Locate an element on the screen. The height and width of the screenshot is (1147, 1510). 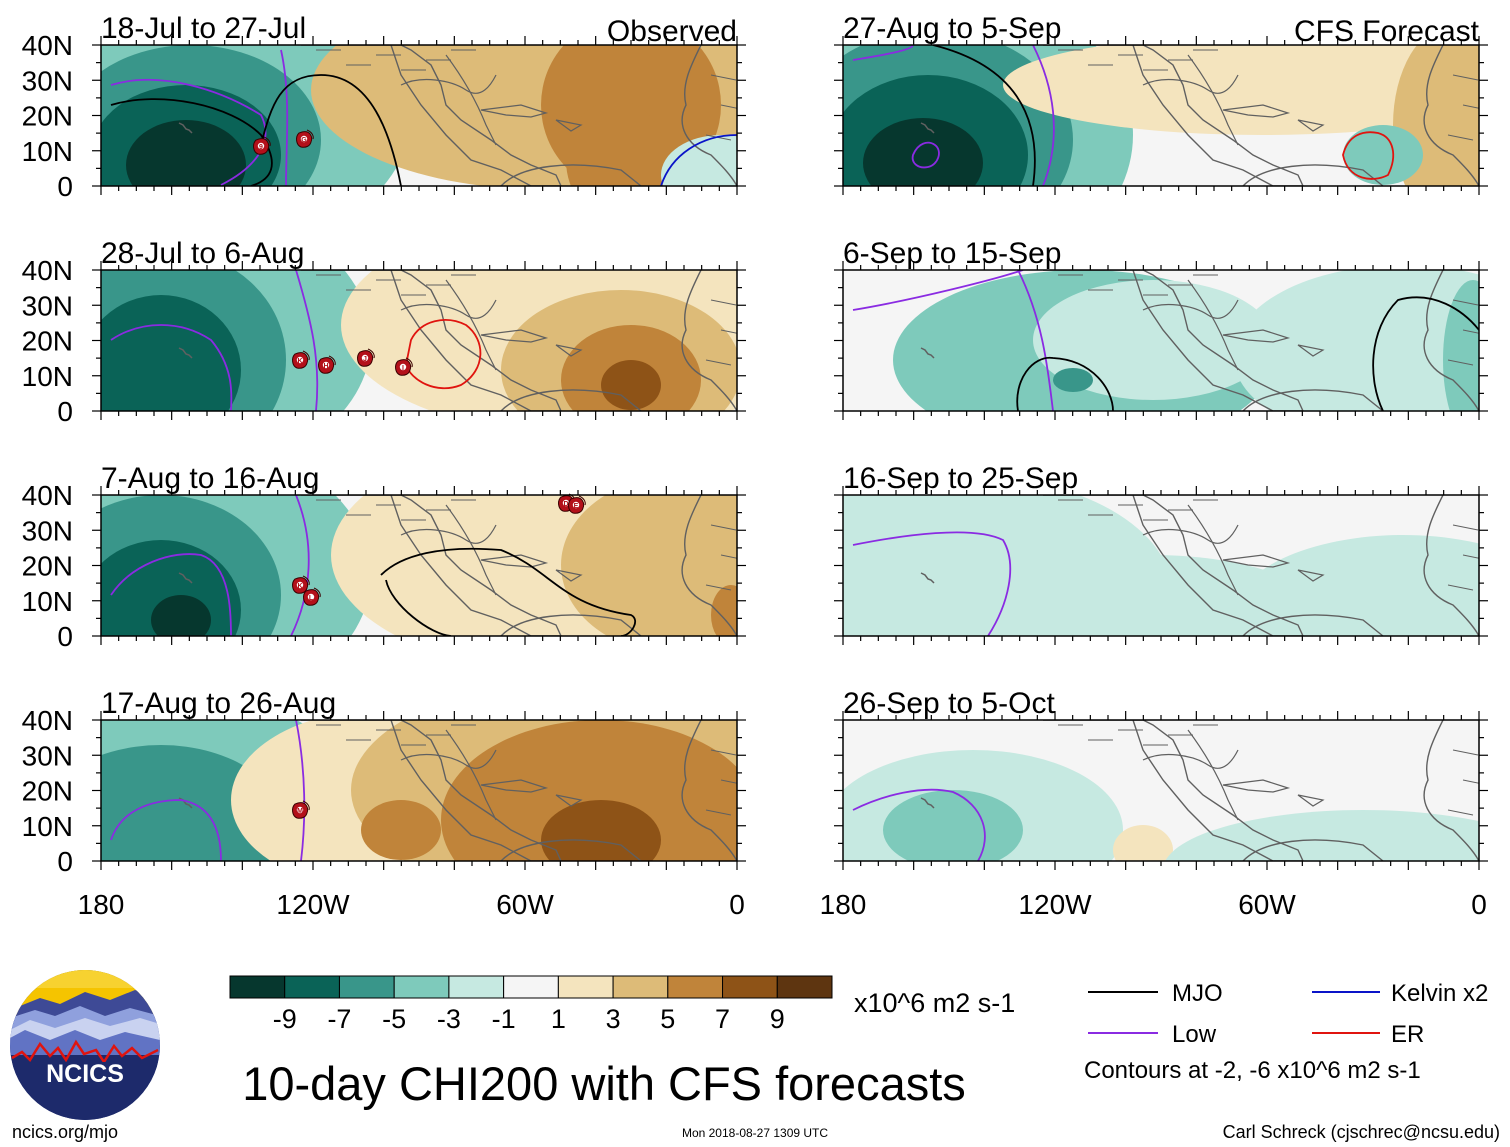
storm-marker: H is located at coordinates (327, 364).